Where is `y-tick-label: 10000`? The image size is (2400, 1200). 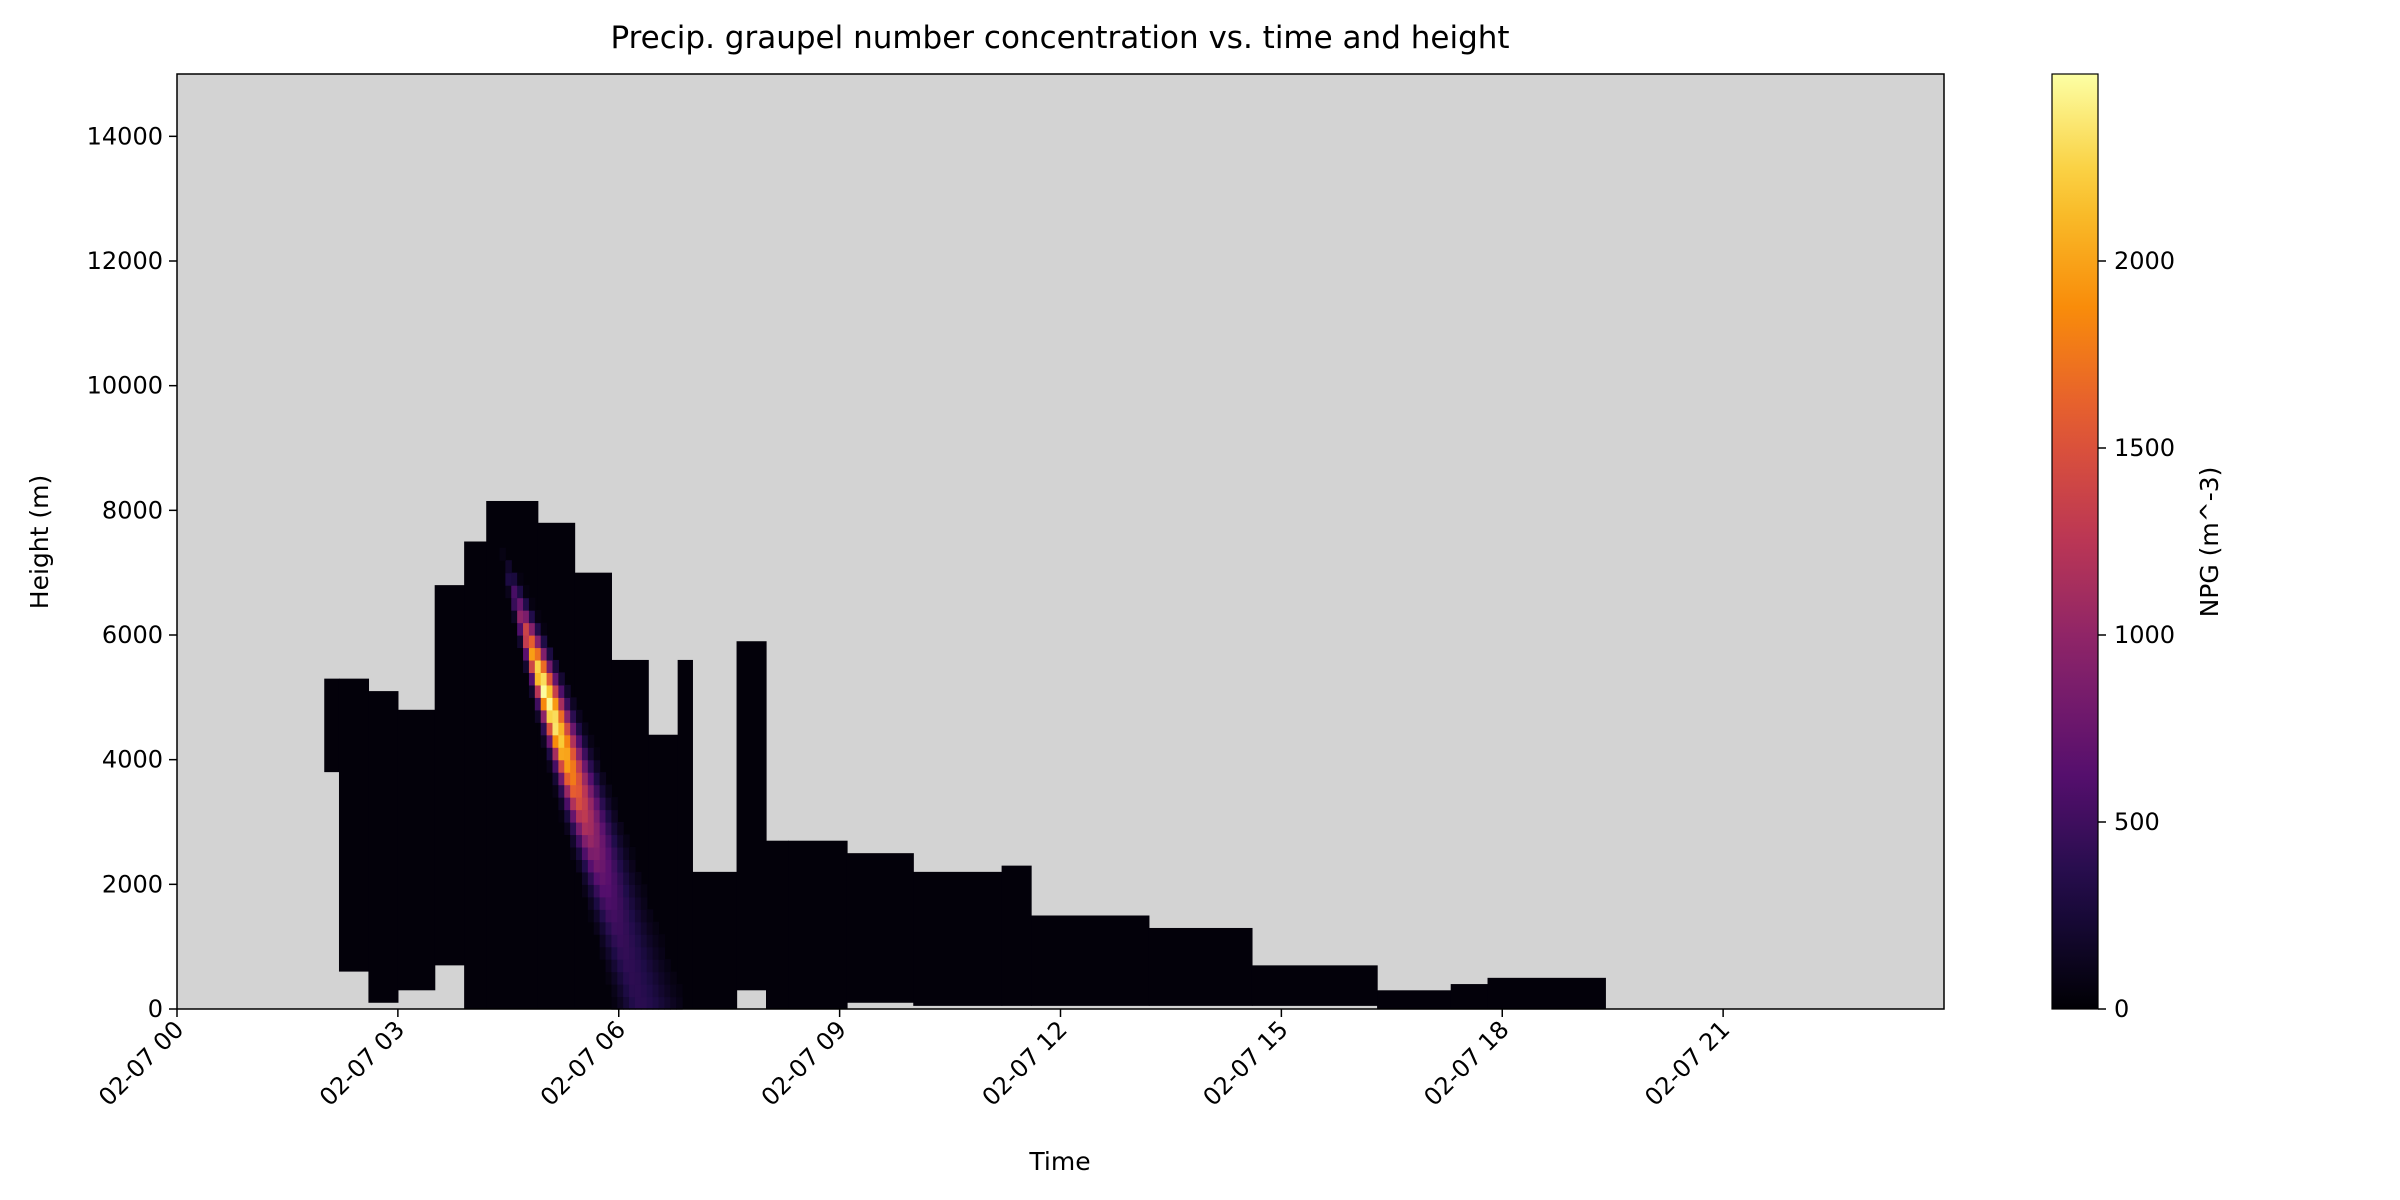 y-tick-label: 10000 is located at coordinates (125, 386).